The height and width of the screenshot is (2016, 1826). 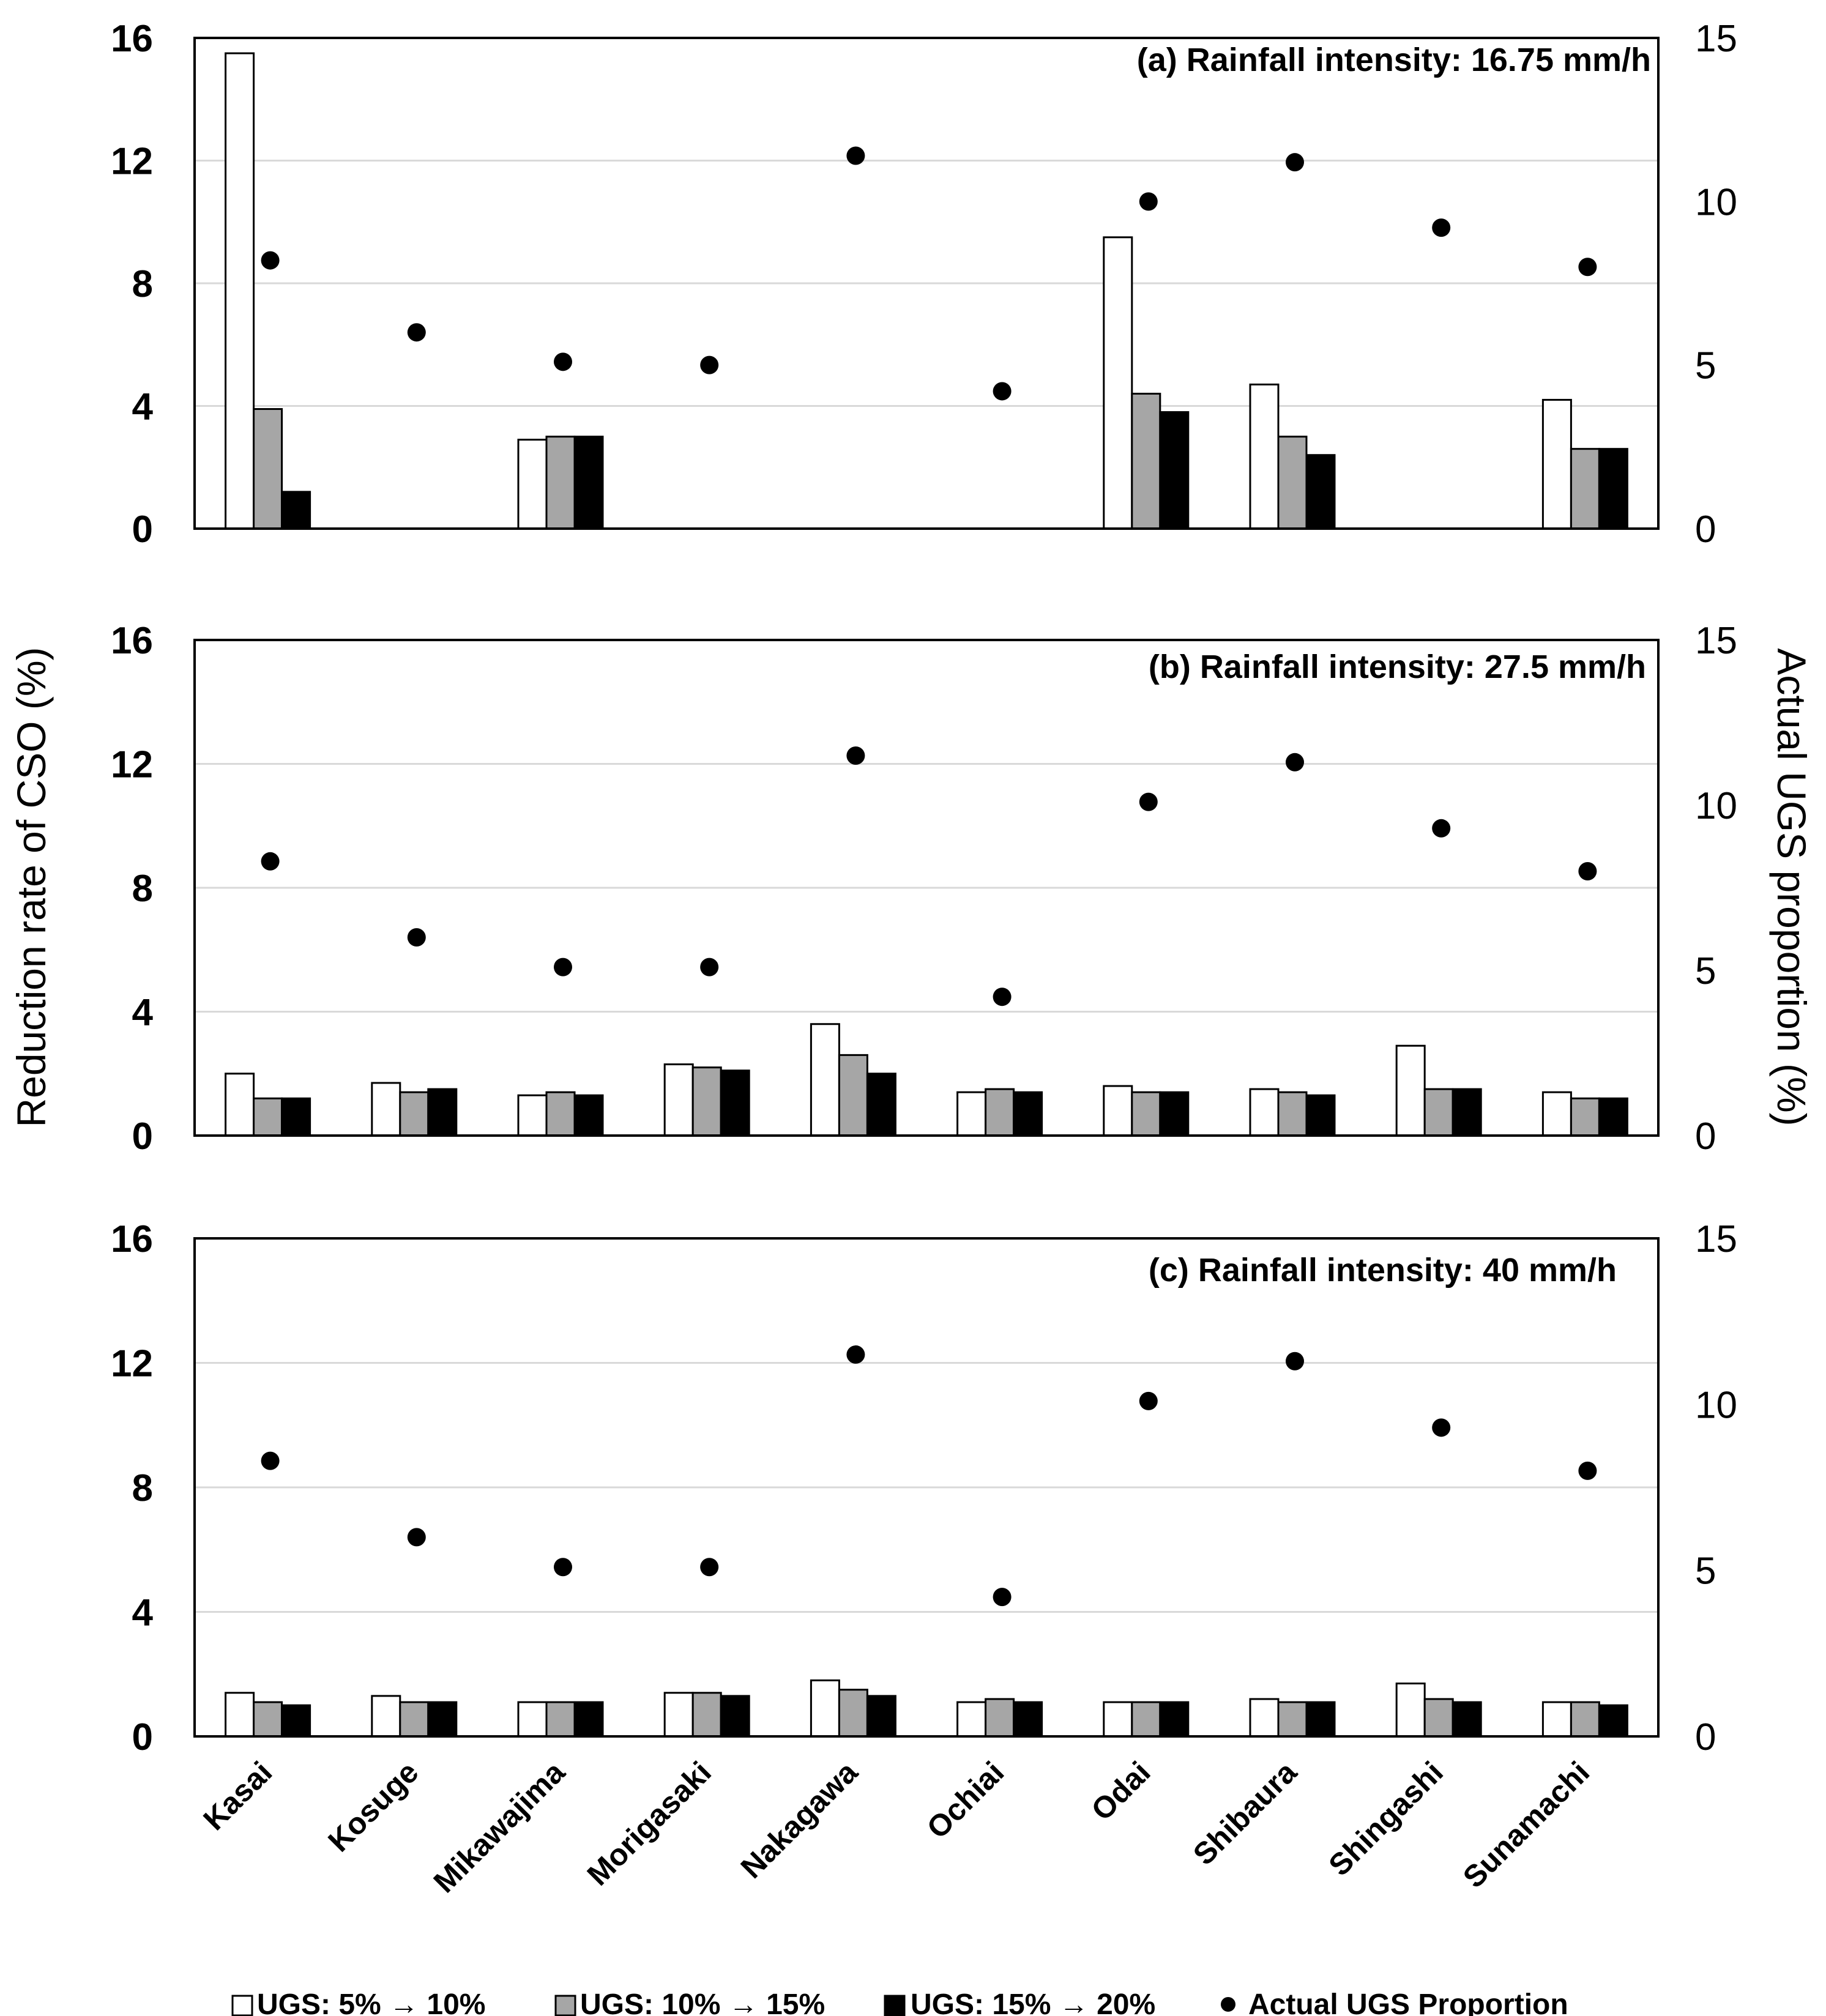 I want to click on bar-ugs-15-20-odai, so click(x=1174, y=471).